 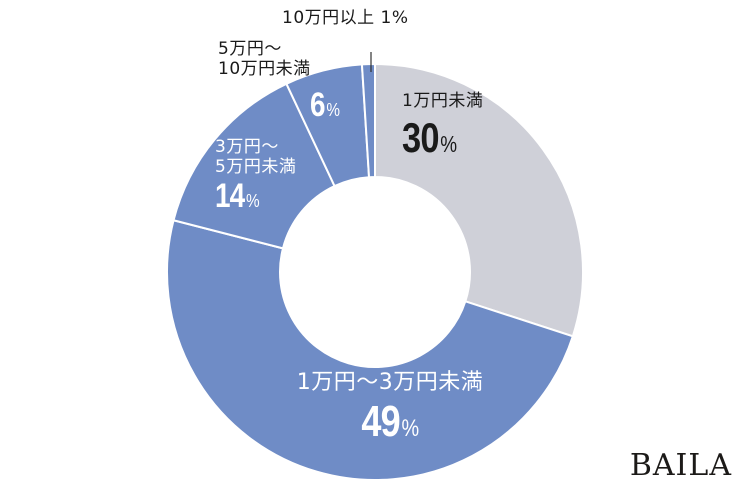 What do you see at coordinates (443, 101) in the screenshot?
I see `category-label: 1万円未満` at bounding box center [443, 101].